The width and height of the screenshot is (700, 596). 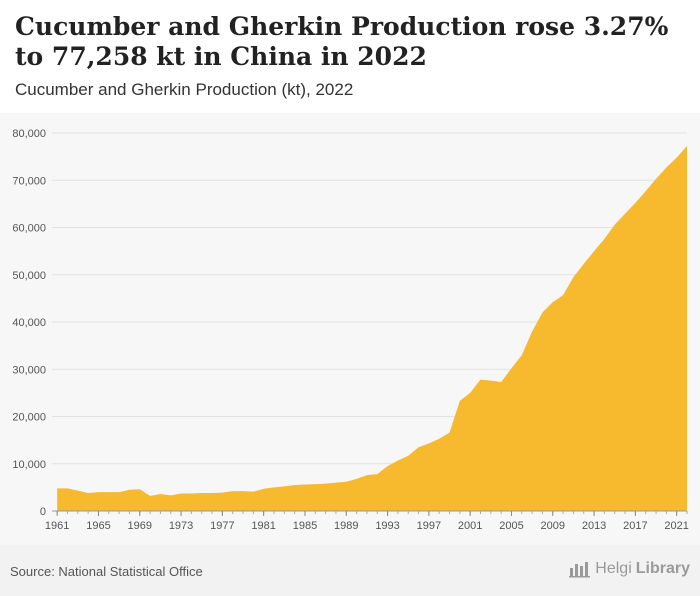 I want to click on x-tick-label: 1969, so click(x=140, y=526).